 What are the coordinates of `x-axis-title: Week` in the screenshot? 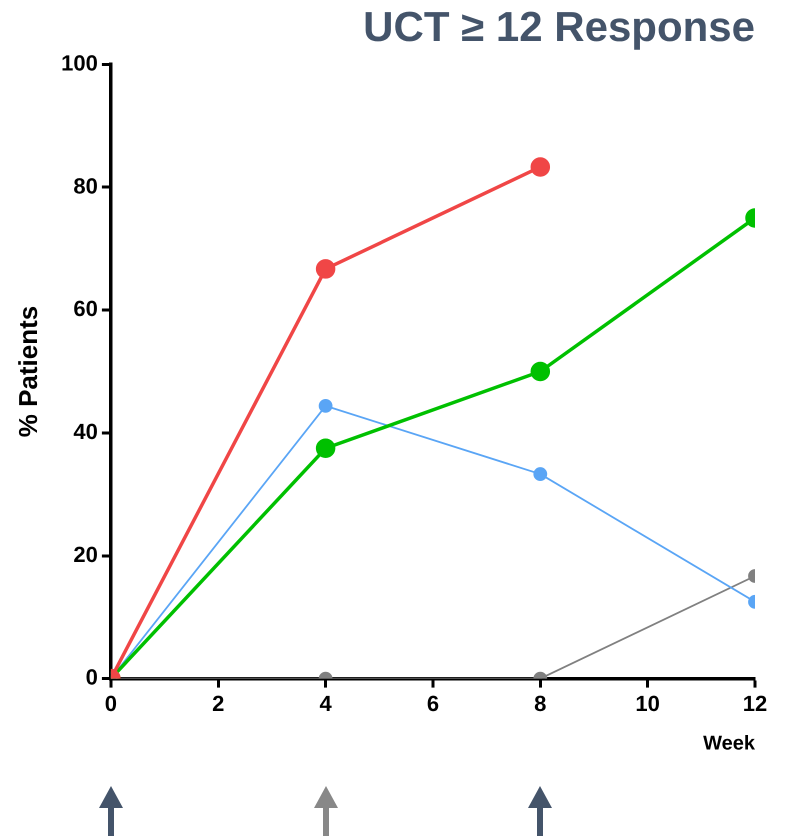 It's located at (729, 743).